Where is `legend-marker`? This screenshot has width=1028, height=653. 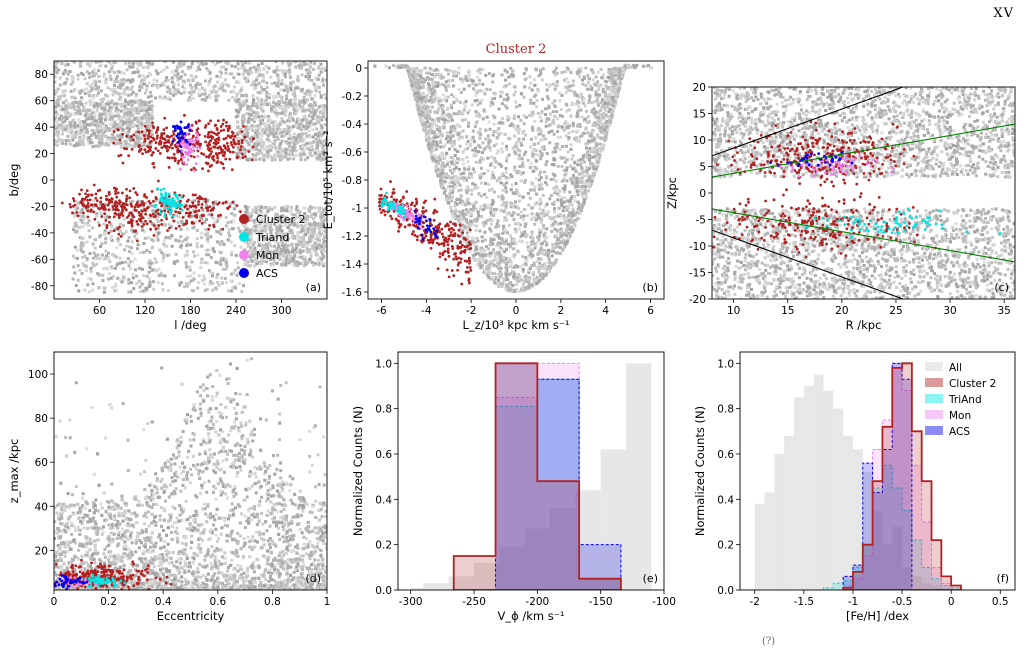
legend-marker is located at coordinates (244, 219).